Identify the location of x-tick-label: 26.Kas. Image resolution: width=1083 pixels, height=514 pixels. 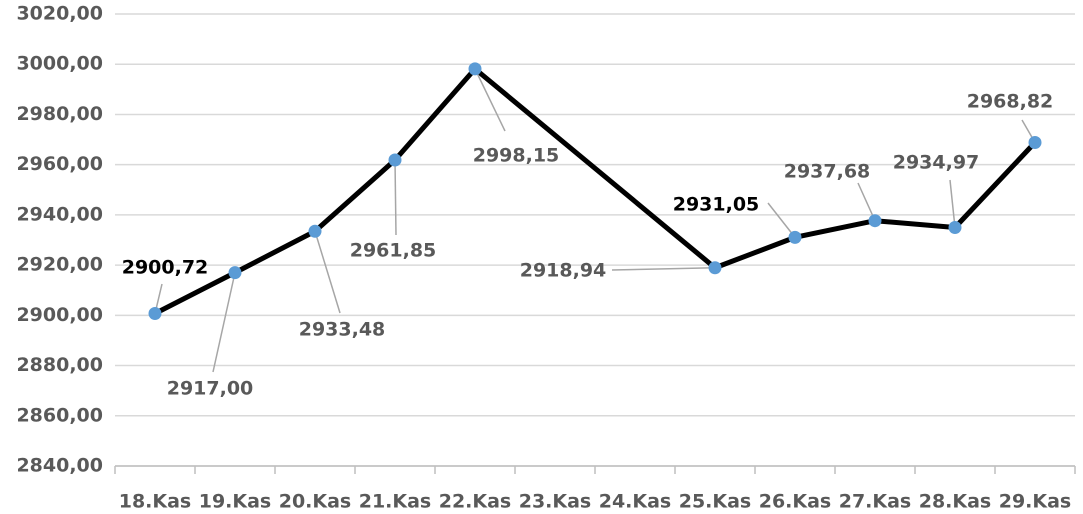
(795, 502).